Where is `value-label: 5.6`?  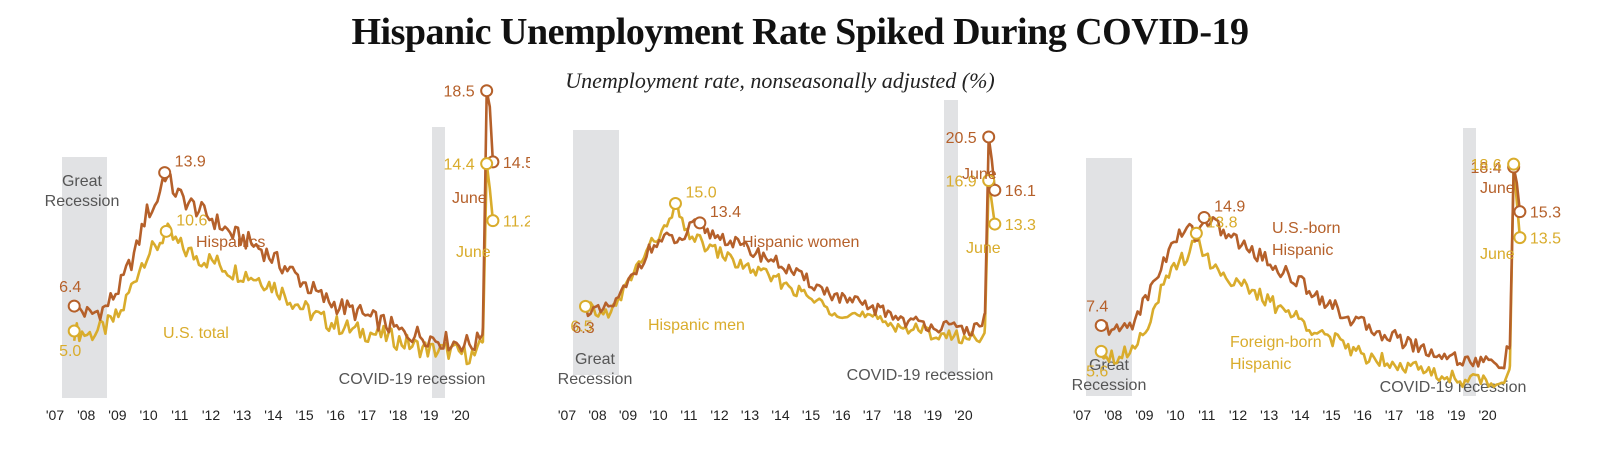 value-label: 5.6 is located at coordinates (1097, 372).